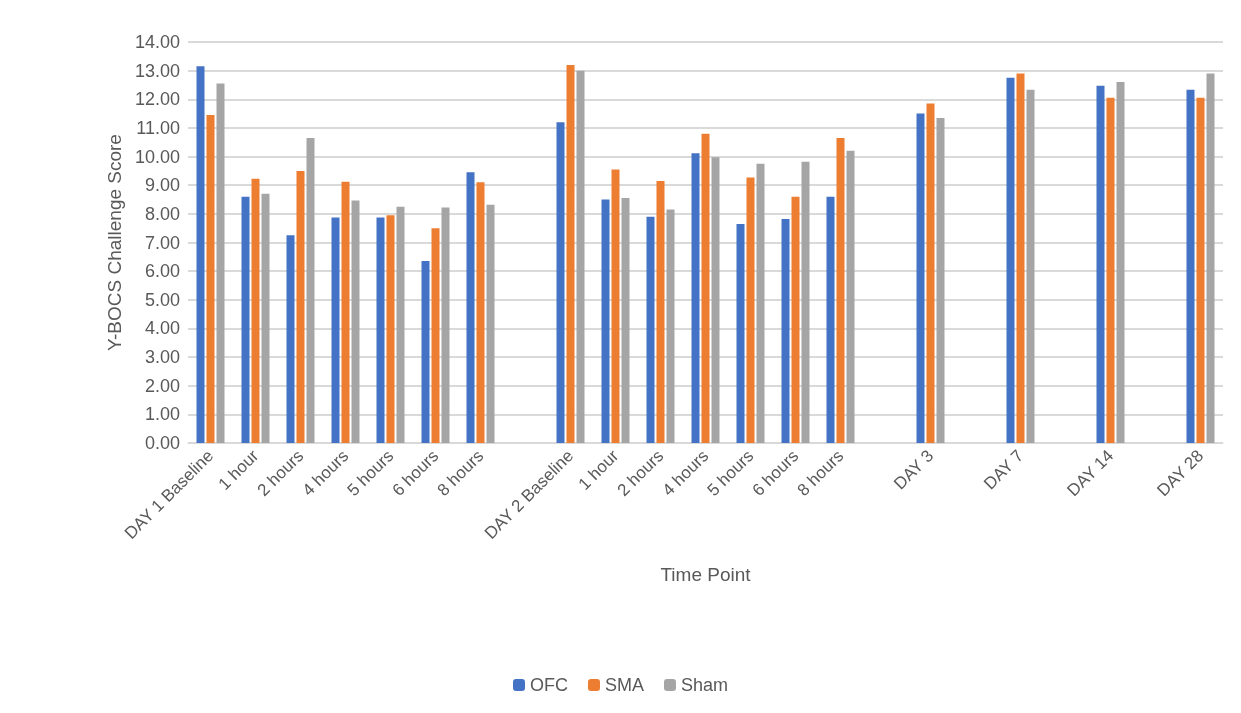 This screenshot has height=713, width=1241. Describe the element at coordinates (162, 271) in the screenshot. I see `y-tick-label: 6.00` at that location.